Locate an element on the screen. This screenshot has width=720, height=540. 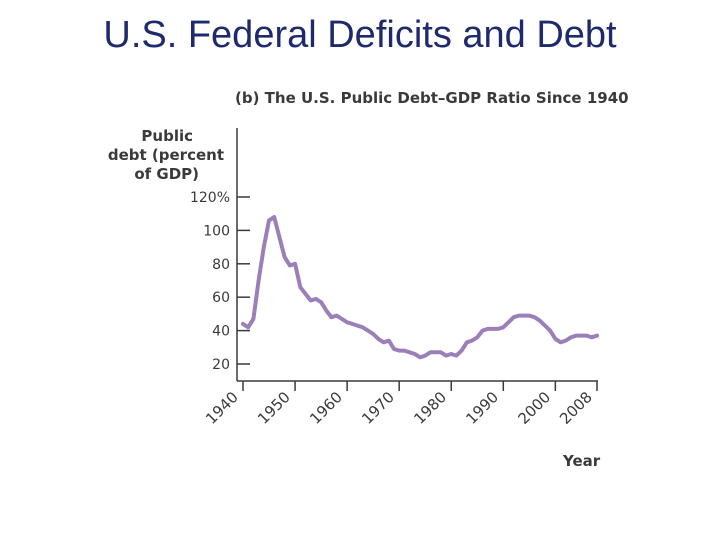
debt-gdp-line is located at coordinates (420, 287).